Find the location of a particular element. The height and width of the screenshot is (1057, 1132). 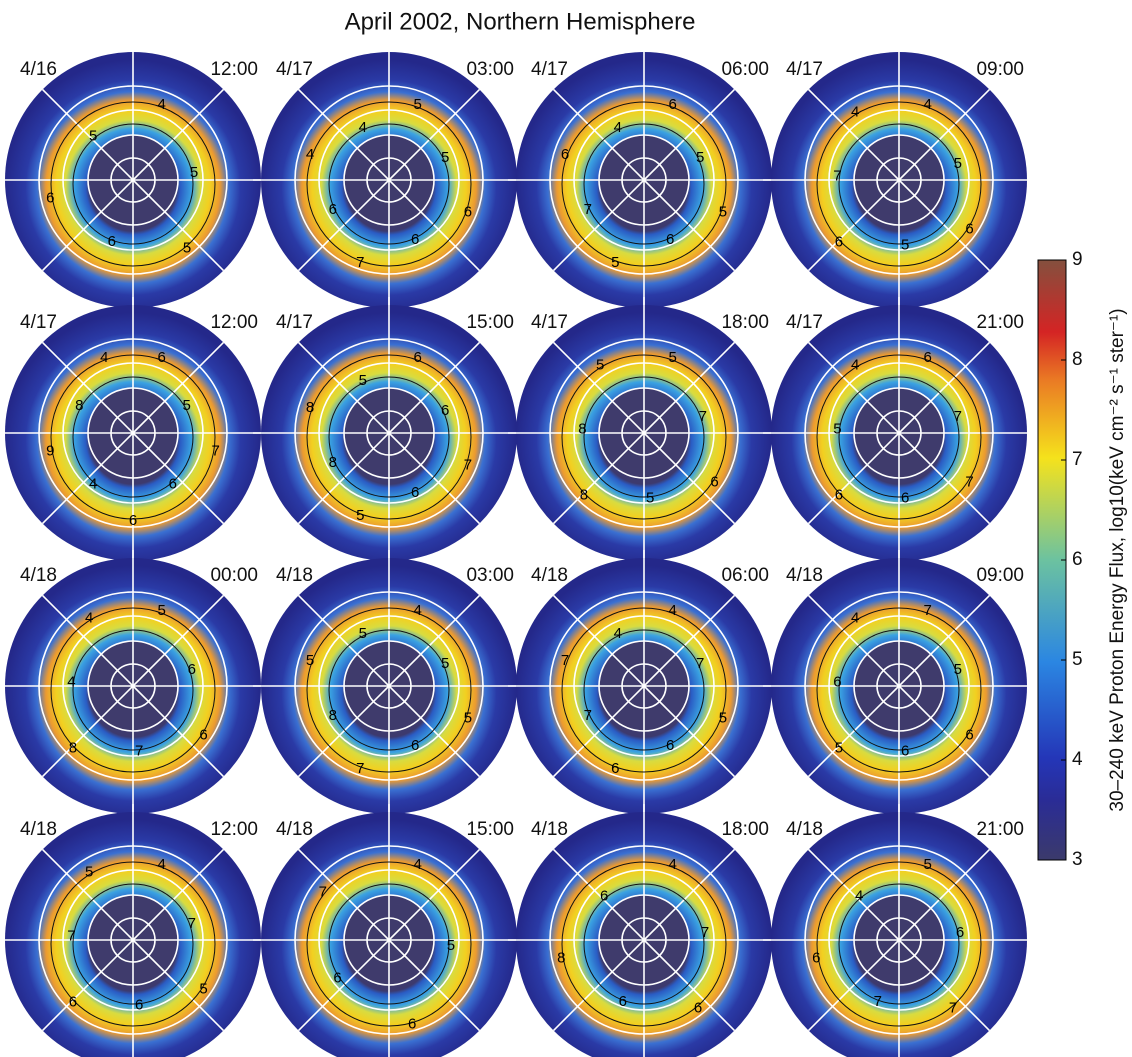

polar-panel: 4 5 5 6 6 5 4/16 12:00 is located at coordinates (134, 180).